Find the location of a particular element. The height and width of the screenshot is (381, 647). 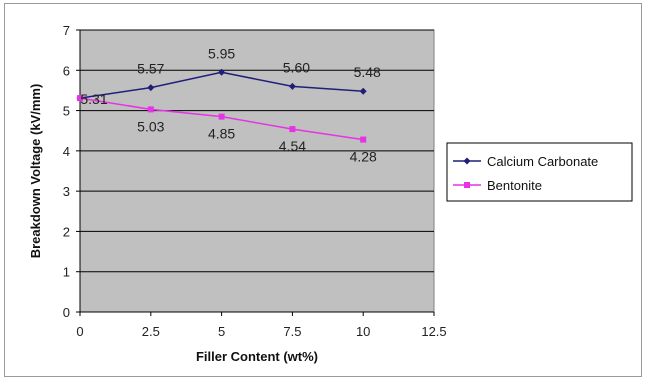

data-label: 4.28 is located at coordinates (363, 157).